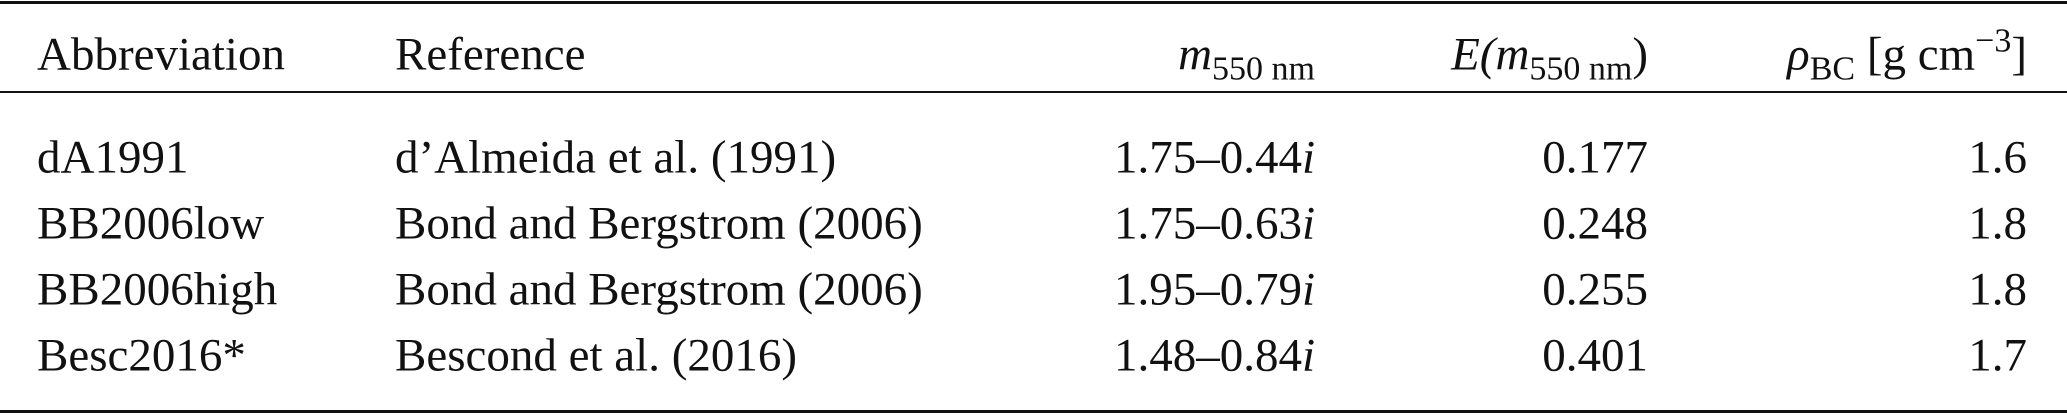 This screenshot has height=415, width=2067. I want to click on absorption-function-cell: 0.248, so click(1595, 223).